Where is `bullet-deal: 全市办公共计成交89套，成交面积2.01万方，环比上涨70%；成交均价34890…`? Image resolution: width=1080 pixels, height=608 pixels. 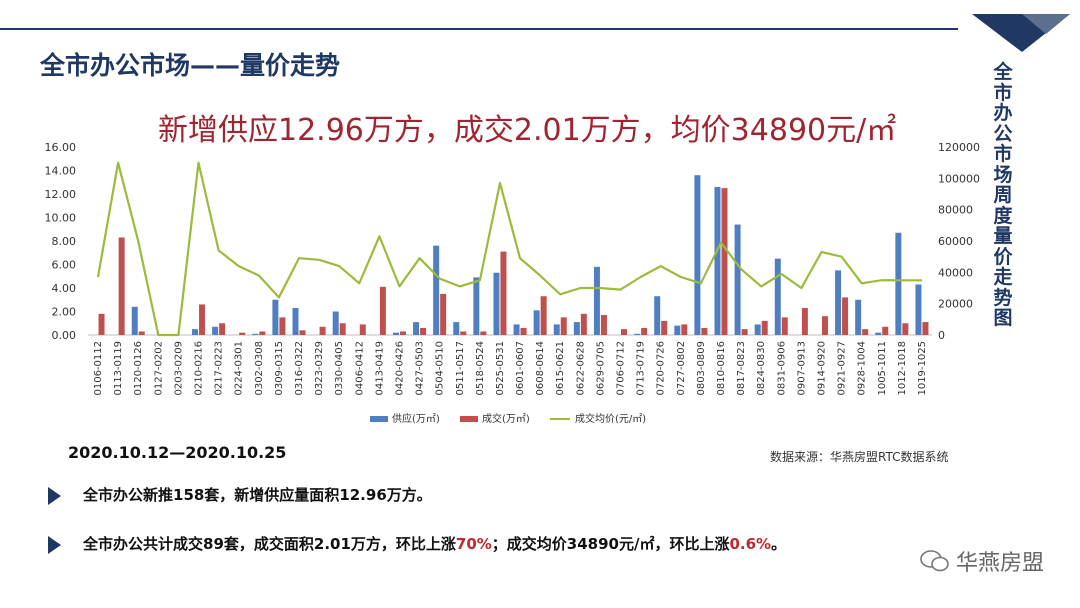
bullet-deal: 全市办公共计成交89套，成交面积2.01万方，环比上涨70%；成交均价34890… is located at coordinates (417, 543).